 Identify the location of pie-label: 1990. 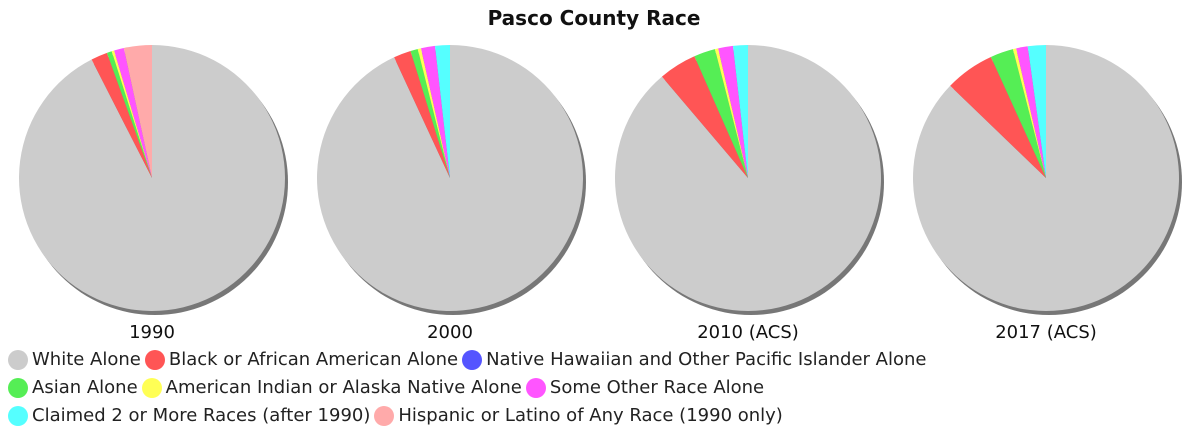
(152, 332).